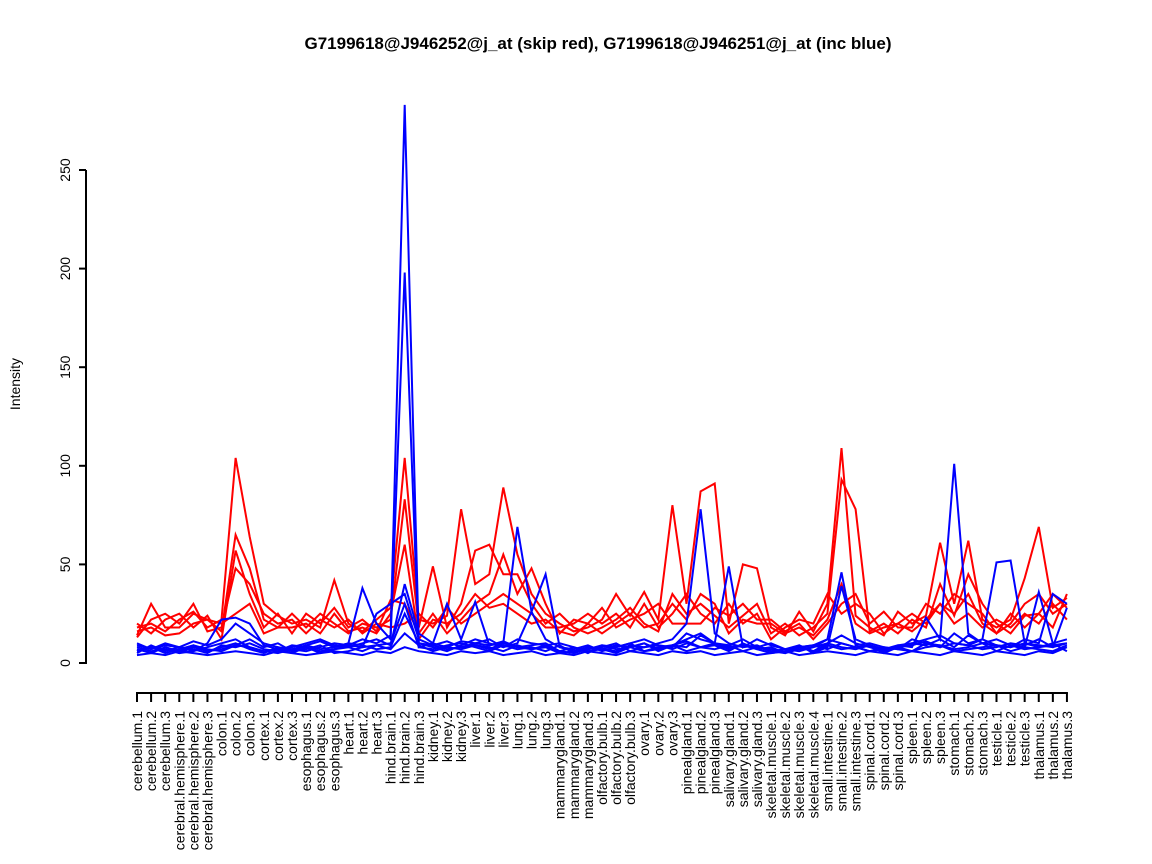  What do you see at coordinates (207, 781) in the screenshot?
I see `x-tick-label: cerebral.hemisphere.3` at bounding box center [207, 781].